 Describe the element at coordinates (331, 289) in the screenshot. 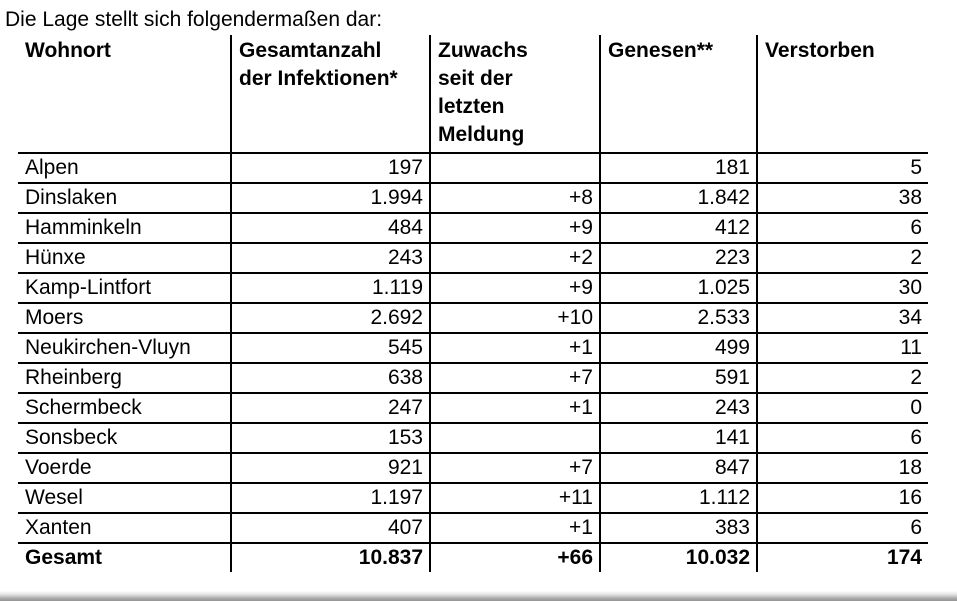

I see `cell-gesamtanzahl: 1.119` at that location.